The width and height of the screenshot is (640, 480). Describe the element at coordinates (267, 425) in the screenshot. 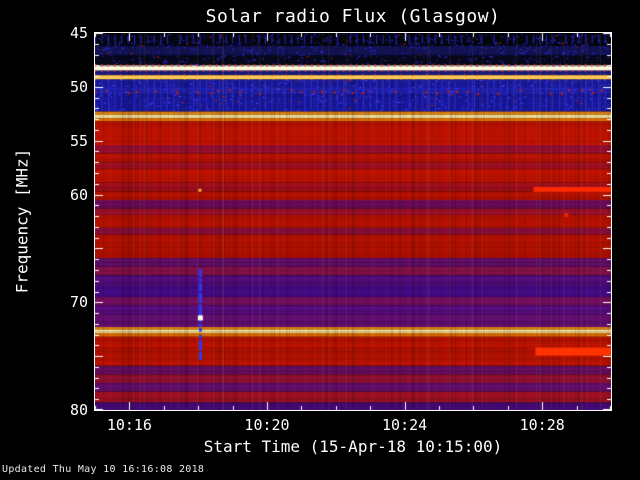

I see `x-tick-label: 10:20` at that location.